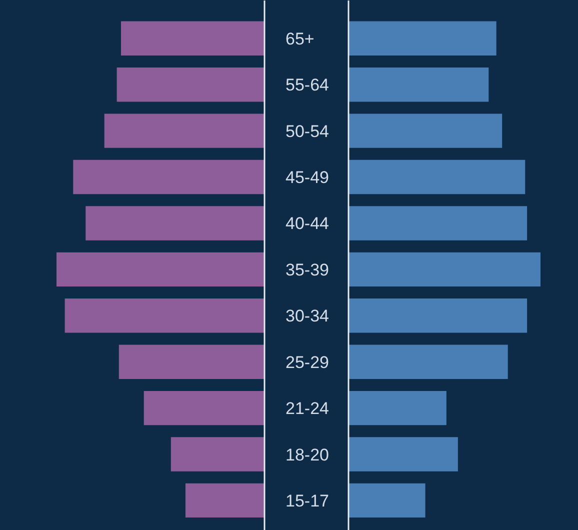 Image resolution: width=578 pixels, height=530 pixels. I want to click on y-tick-label: 15-17, so click(307, 500).